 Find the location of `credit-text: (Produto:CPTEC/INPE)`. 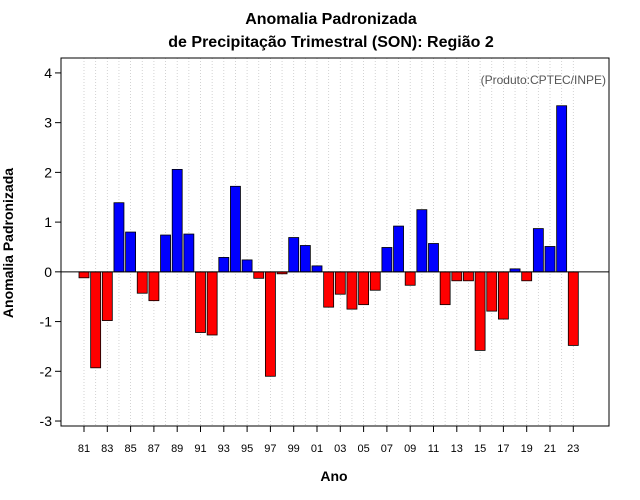

credit-text: (Produto:CPTEC/INPE) is located at coordinates (543, 80).